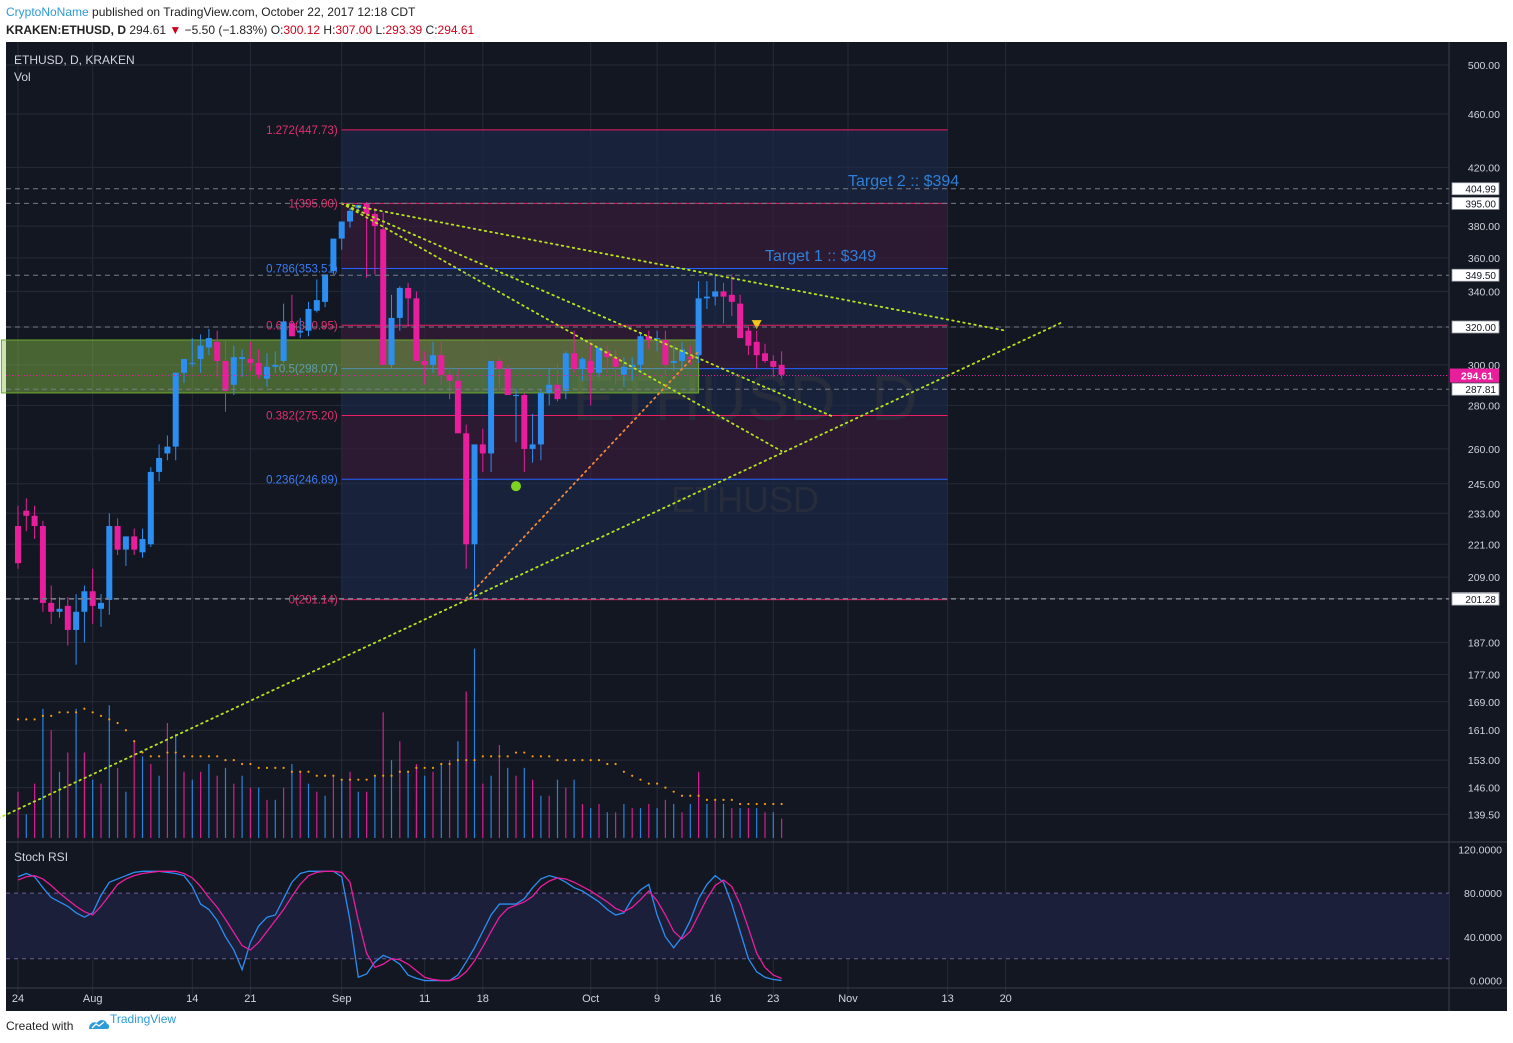 The width and height of the screenshot is (1513, 1043). Describe the element at coordinates (1480, 600) in the screenshot. I see `price-line-badge-text: 201.28` at that location.